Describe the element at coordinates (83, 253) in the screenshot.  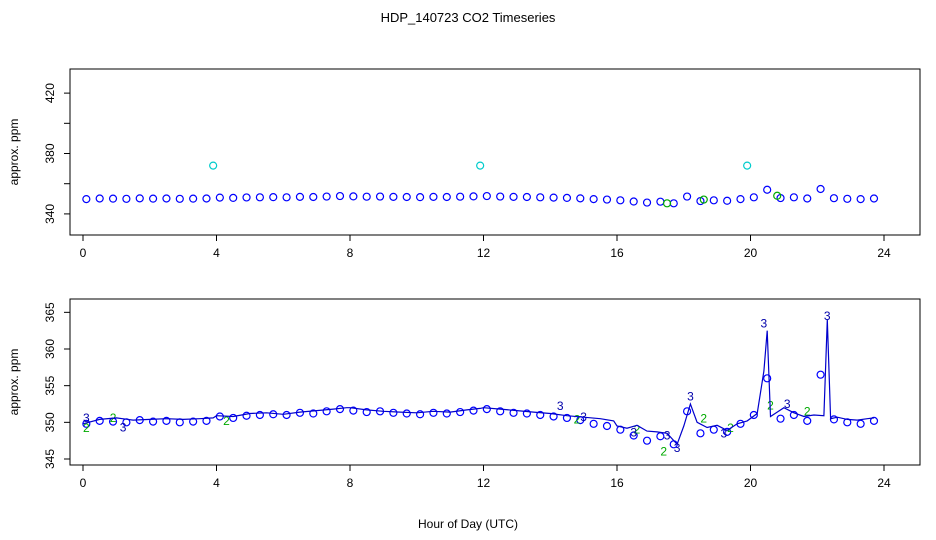
I see `x-tick-label: 0` at that location.